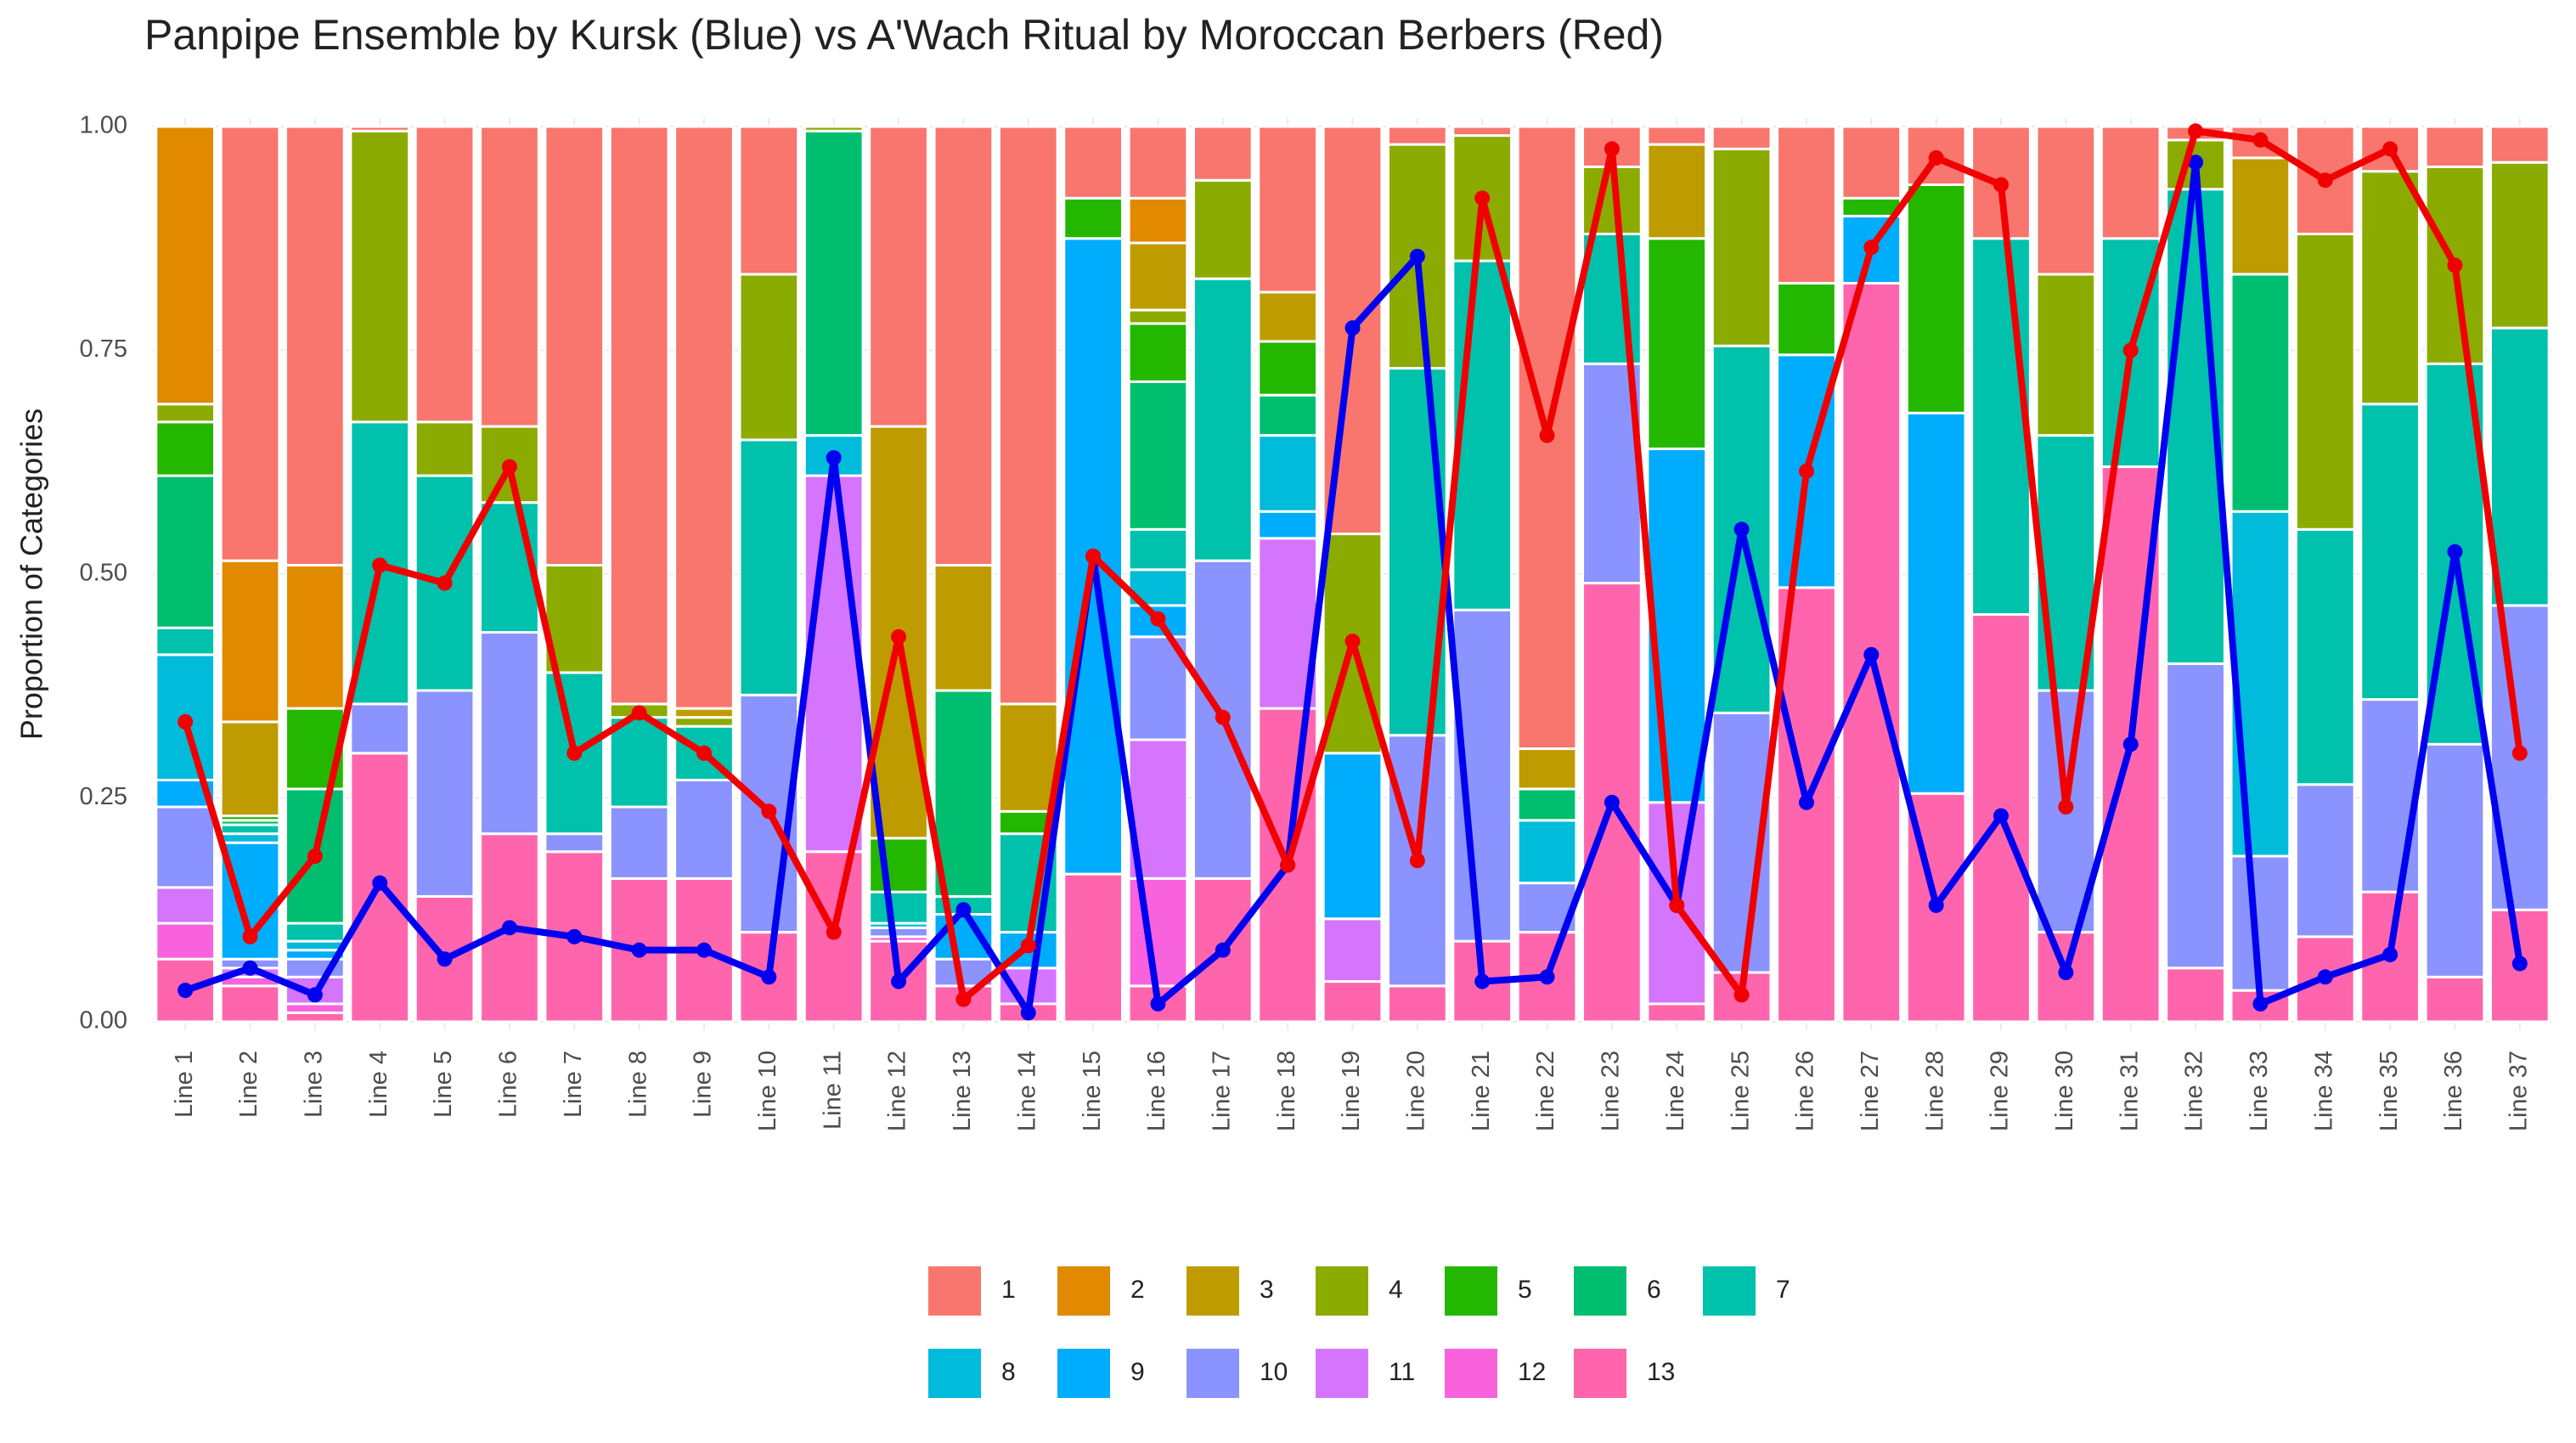  What do you see at coordinates (378, 1084) in the screenshot?
I see `x-tick-label: Line 4` at bounding box center [378, 1084].